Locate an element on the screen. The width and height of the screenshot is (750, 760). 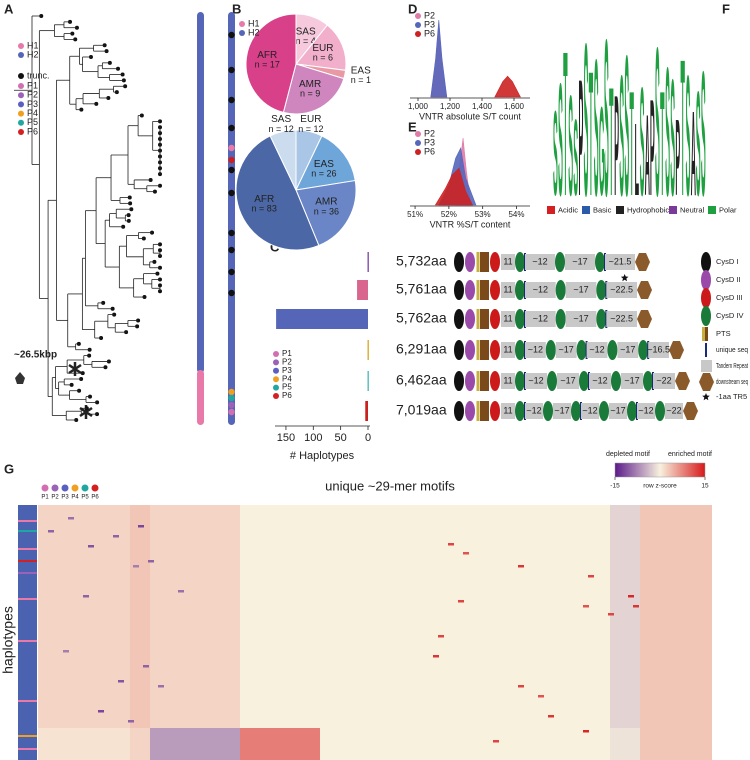
logo-letter: T is located at coordinates (683, 129).